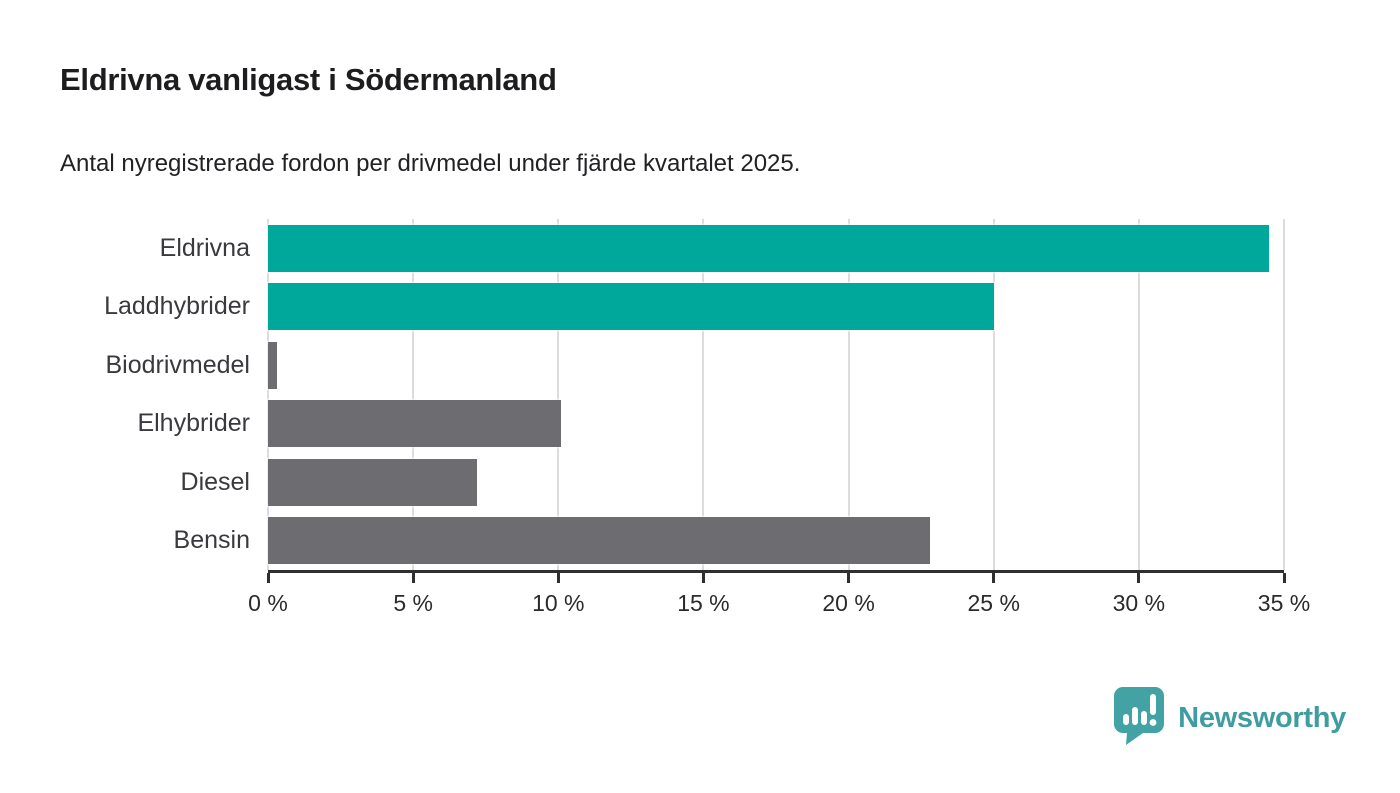  What do you see at coordinates (372, 482) in the screenshot?
I see `bar-diesel` at bounding box center [372, 482].